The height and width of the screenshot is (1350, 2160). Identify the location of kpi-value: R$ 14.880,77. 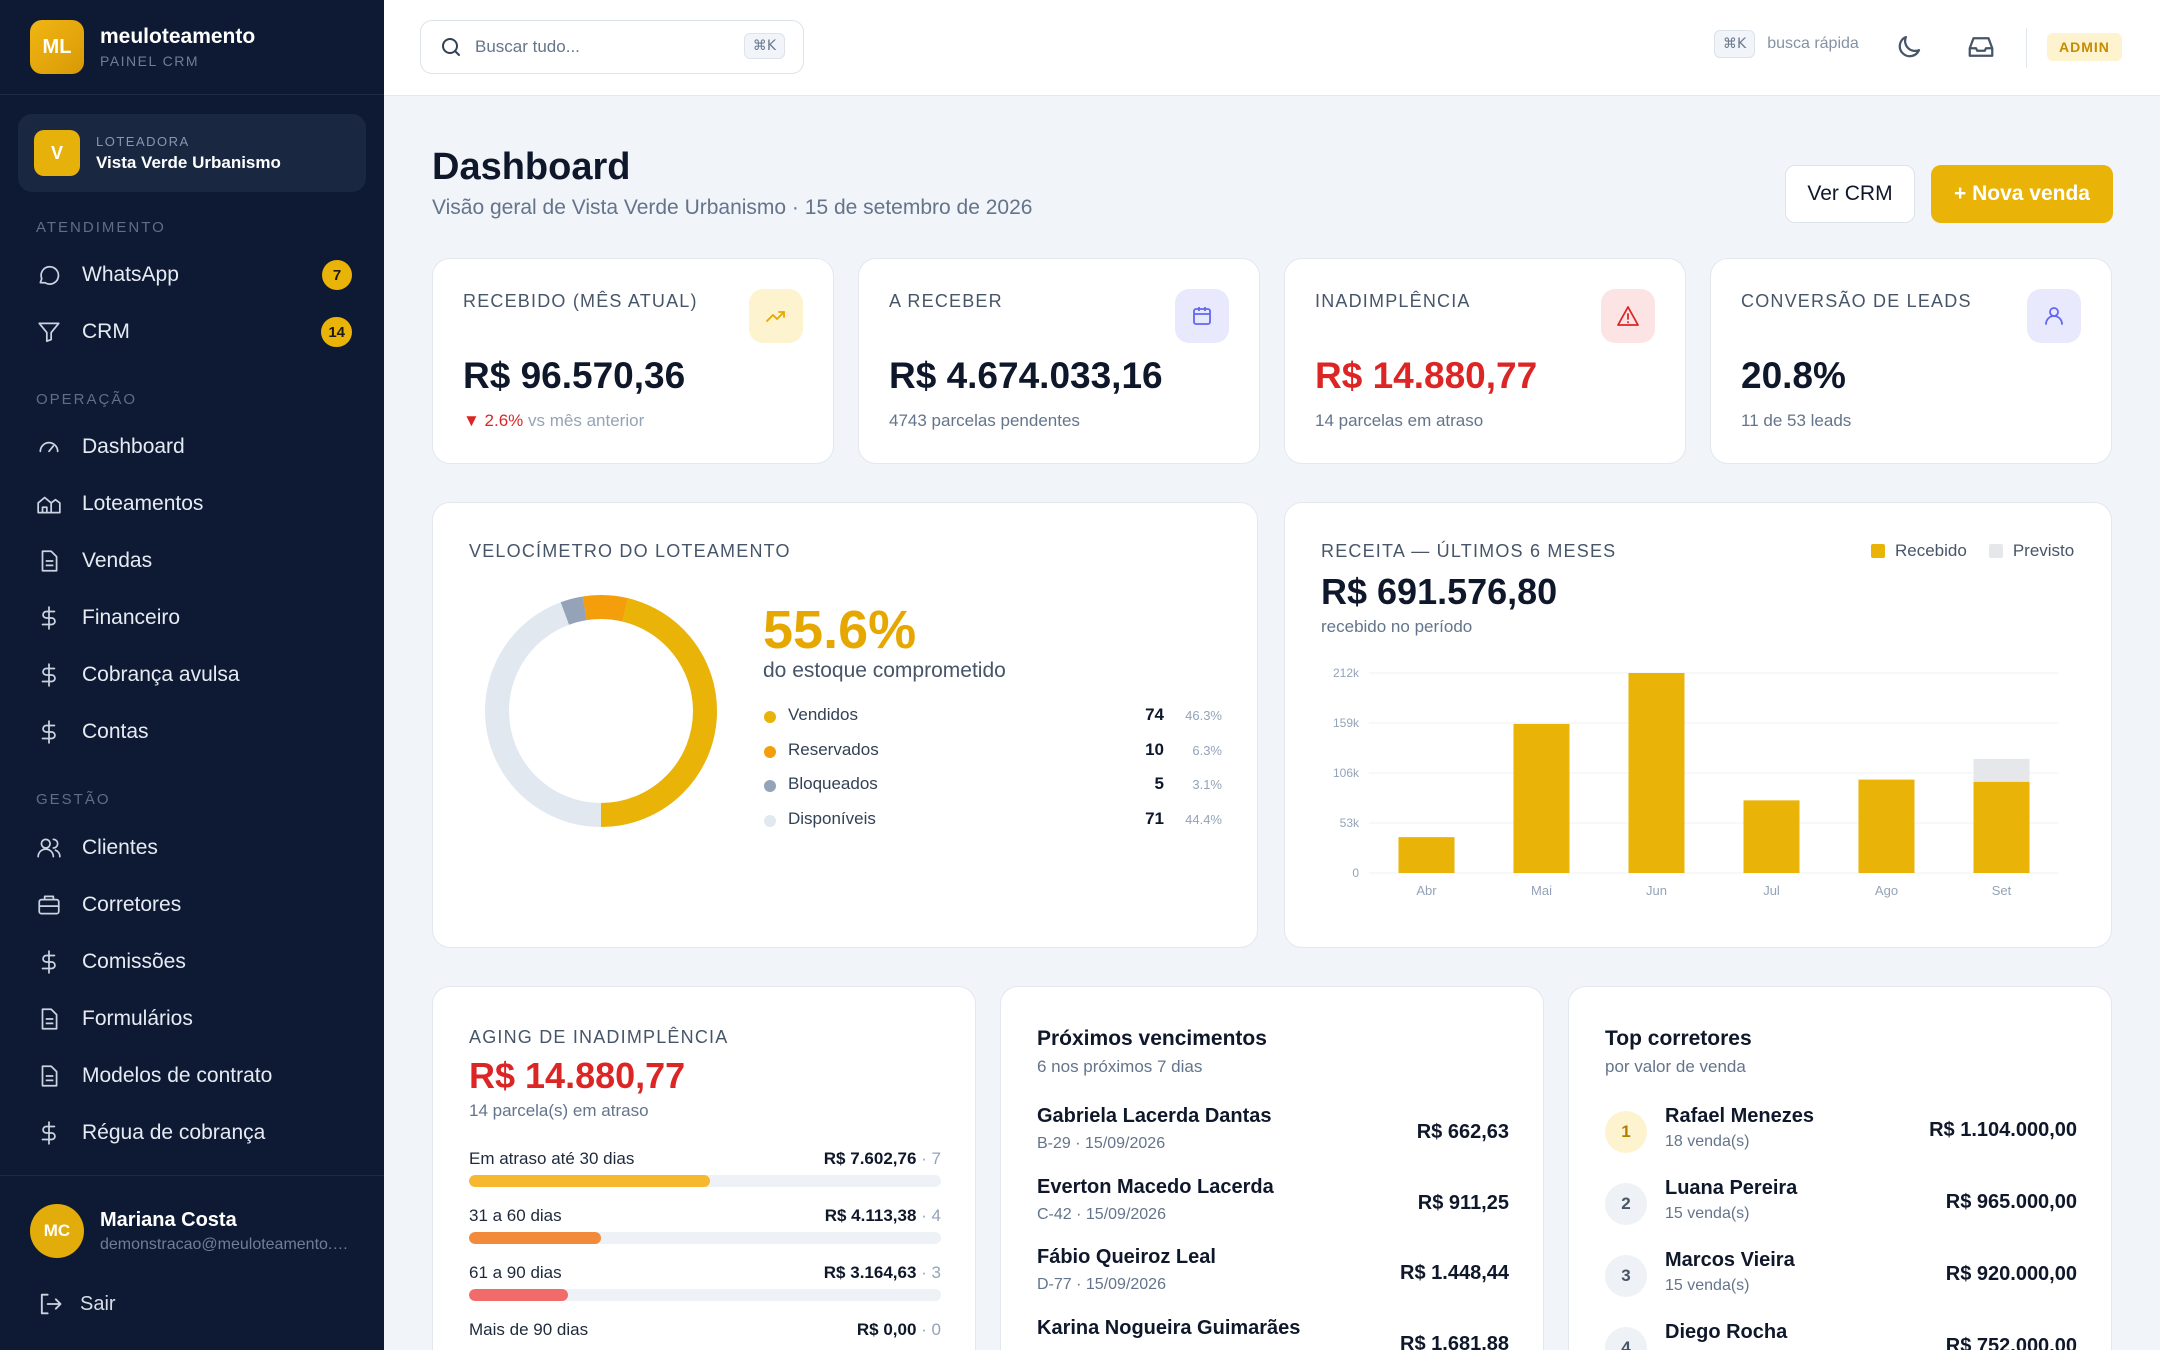
(1426, 375).